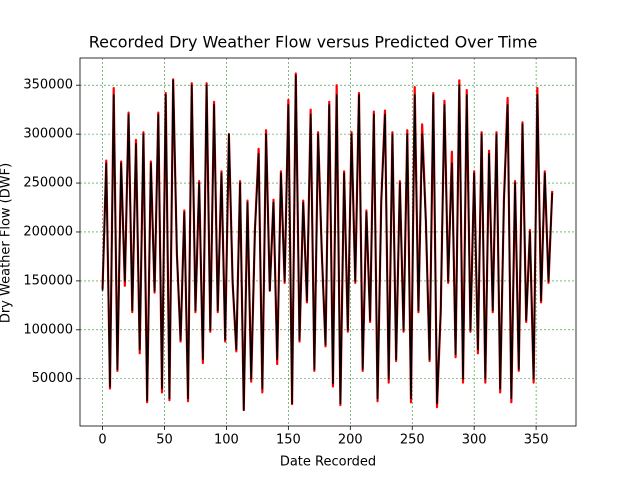  I want to click on y-tick-label: 50000, so click(52, 378).